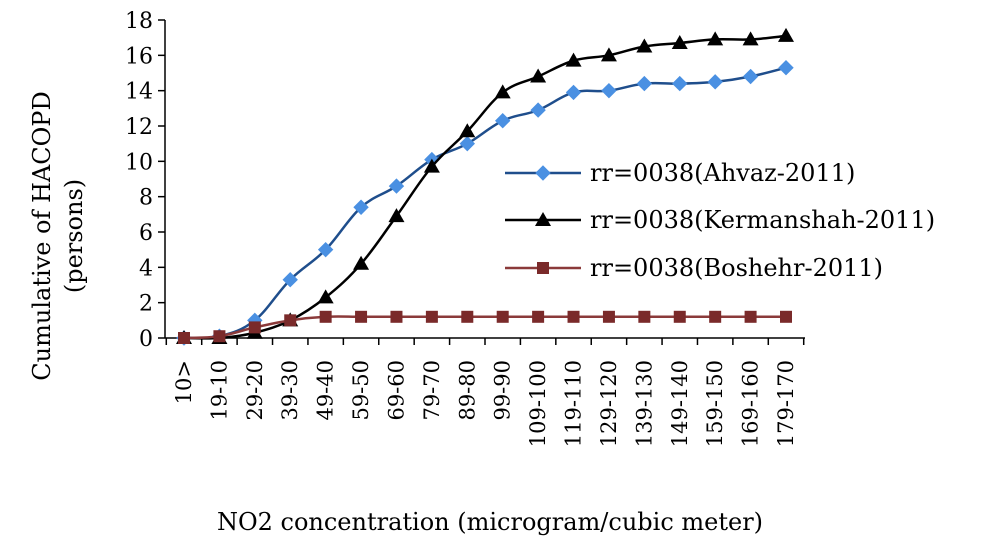  Describe the element at coordinates (139, 92) in the screenshot. I see `y-tick-label: 14` at that location.